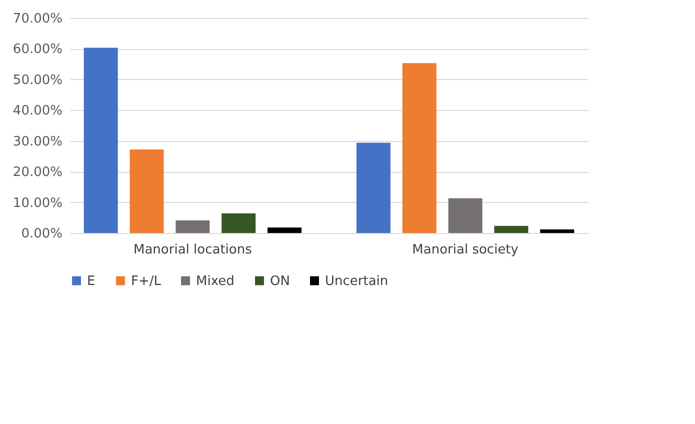 Image resolution: width=695 pixels, height=424 pixels. I want to click on y-tick-label: 0.00%, so click(41, 234).